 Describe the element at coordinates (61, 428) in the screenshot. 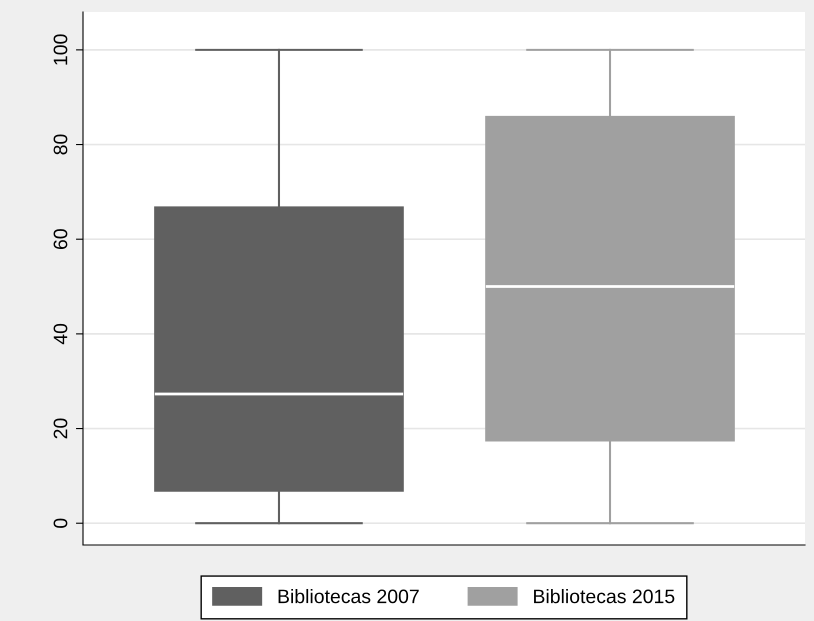

I see `y-tick-label: 20` at that location.